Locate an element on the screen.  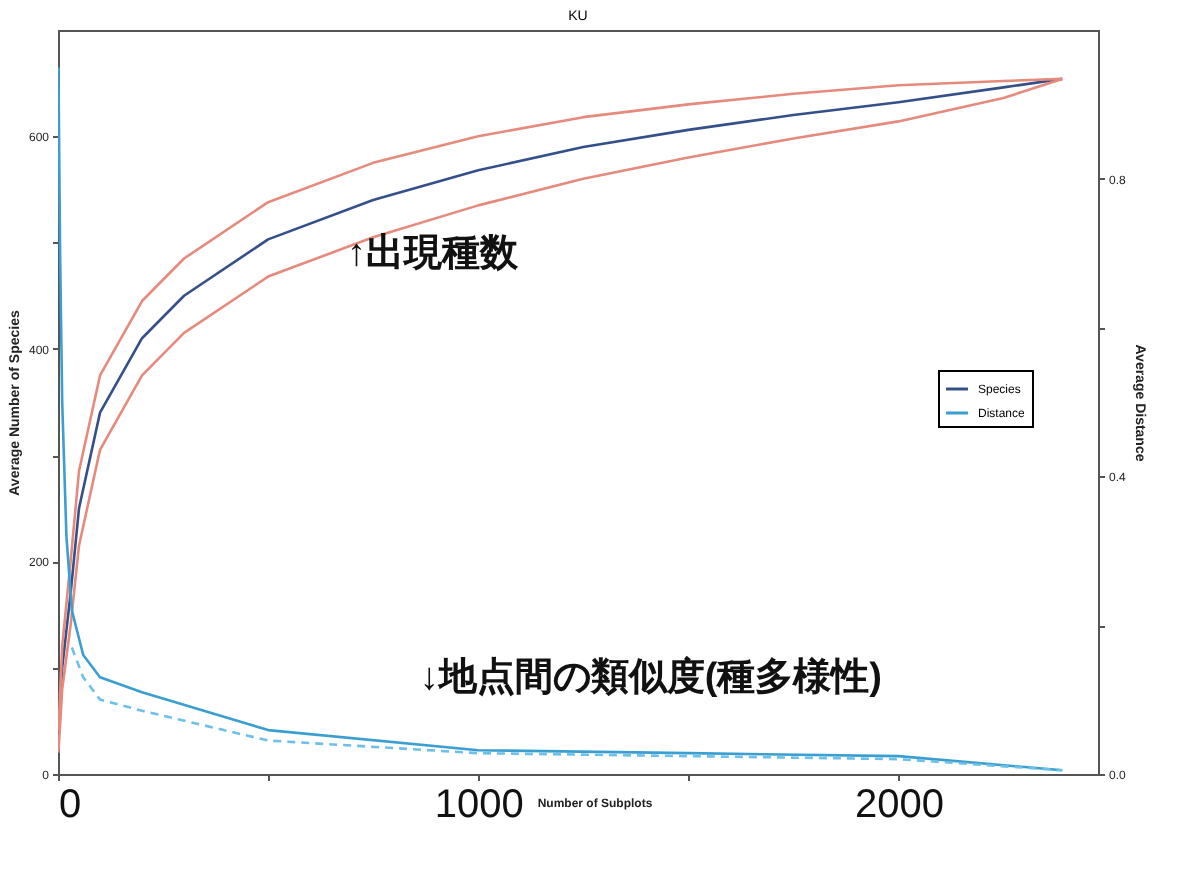
annotation: ↑出現種数 is located at coordinates (433, 253).